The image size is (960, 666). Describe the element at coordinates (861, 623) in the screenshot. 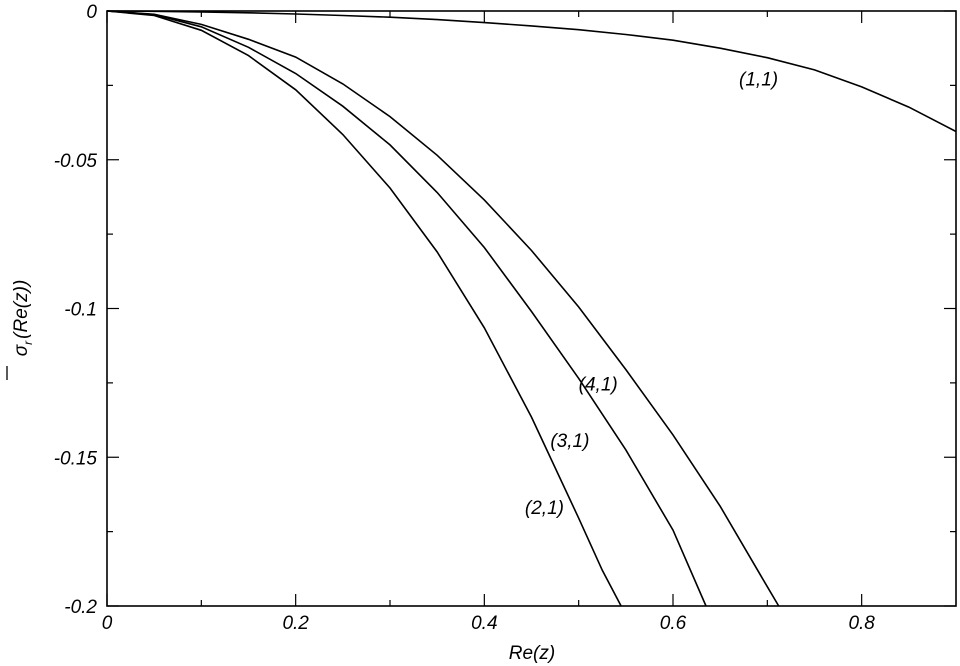

I see `x-tick-label: 0.8` at that location.